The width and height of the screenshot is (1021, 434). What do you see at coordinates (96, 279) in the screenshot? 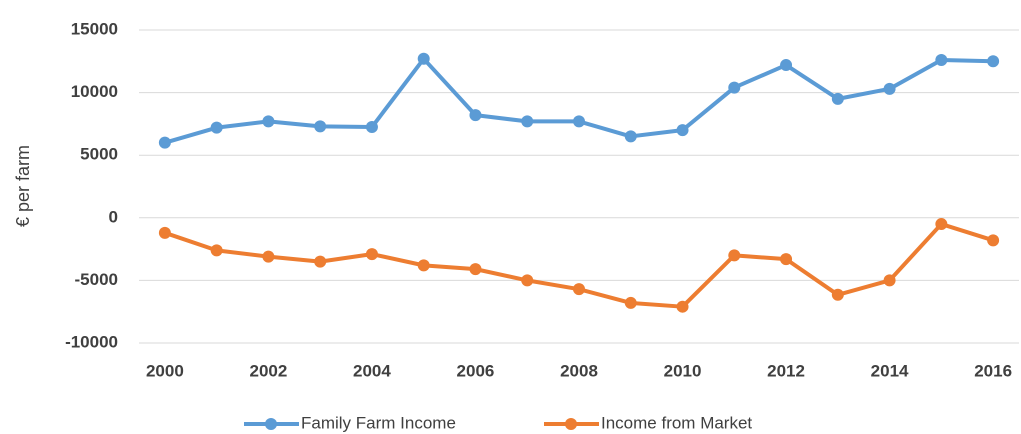
I see `y-tick-label: -5000` at bounding box center [96, 279].